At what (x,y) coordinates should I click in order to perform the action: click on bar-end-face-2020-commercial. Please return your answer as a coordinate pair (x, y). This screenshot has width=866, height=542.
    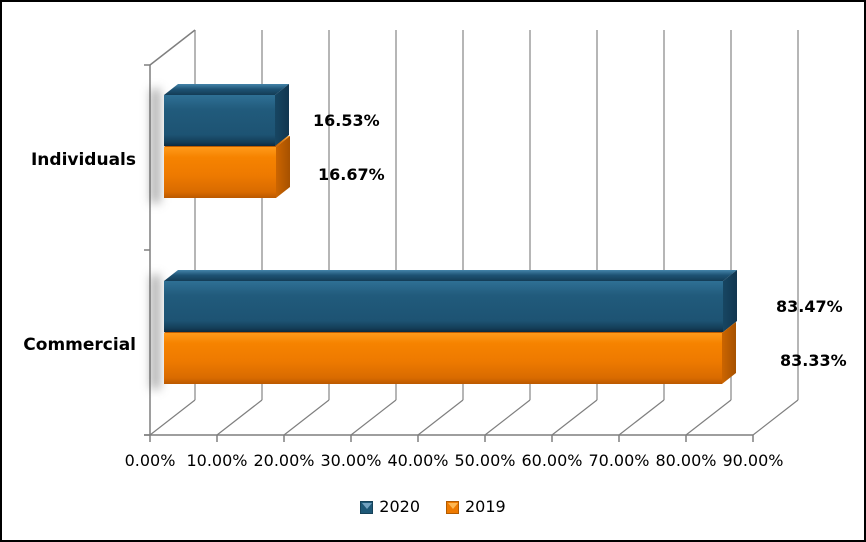
    Looking at the image, I should click on (730, 301).